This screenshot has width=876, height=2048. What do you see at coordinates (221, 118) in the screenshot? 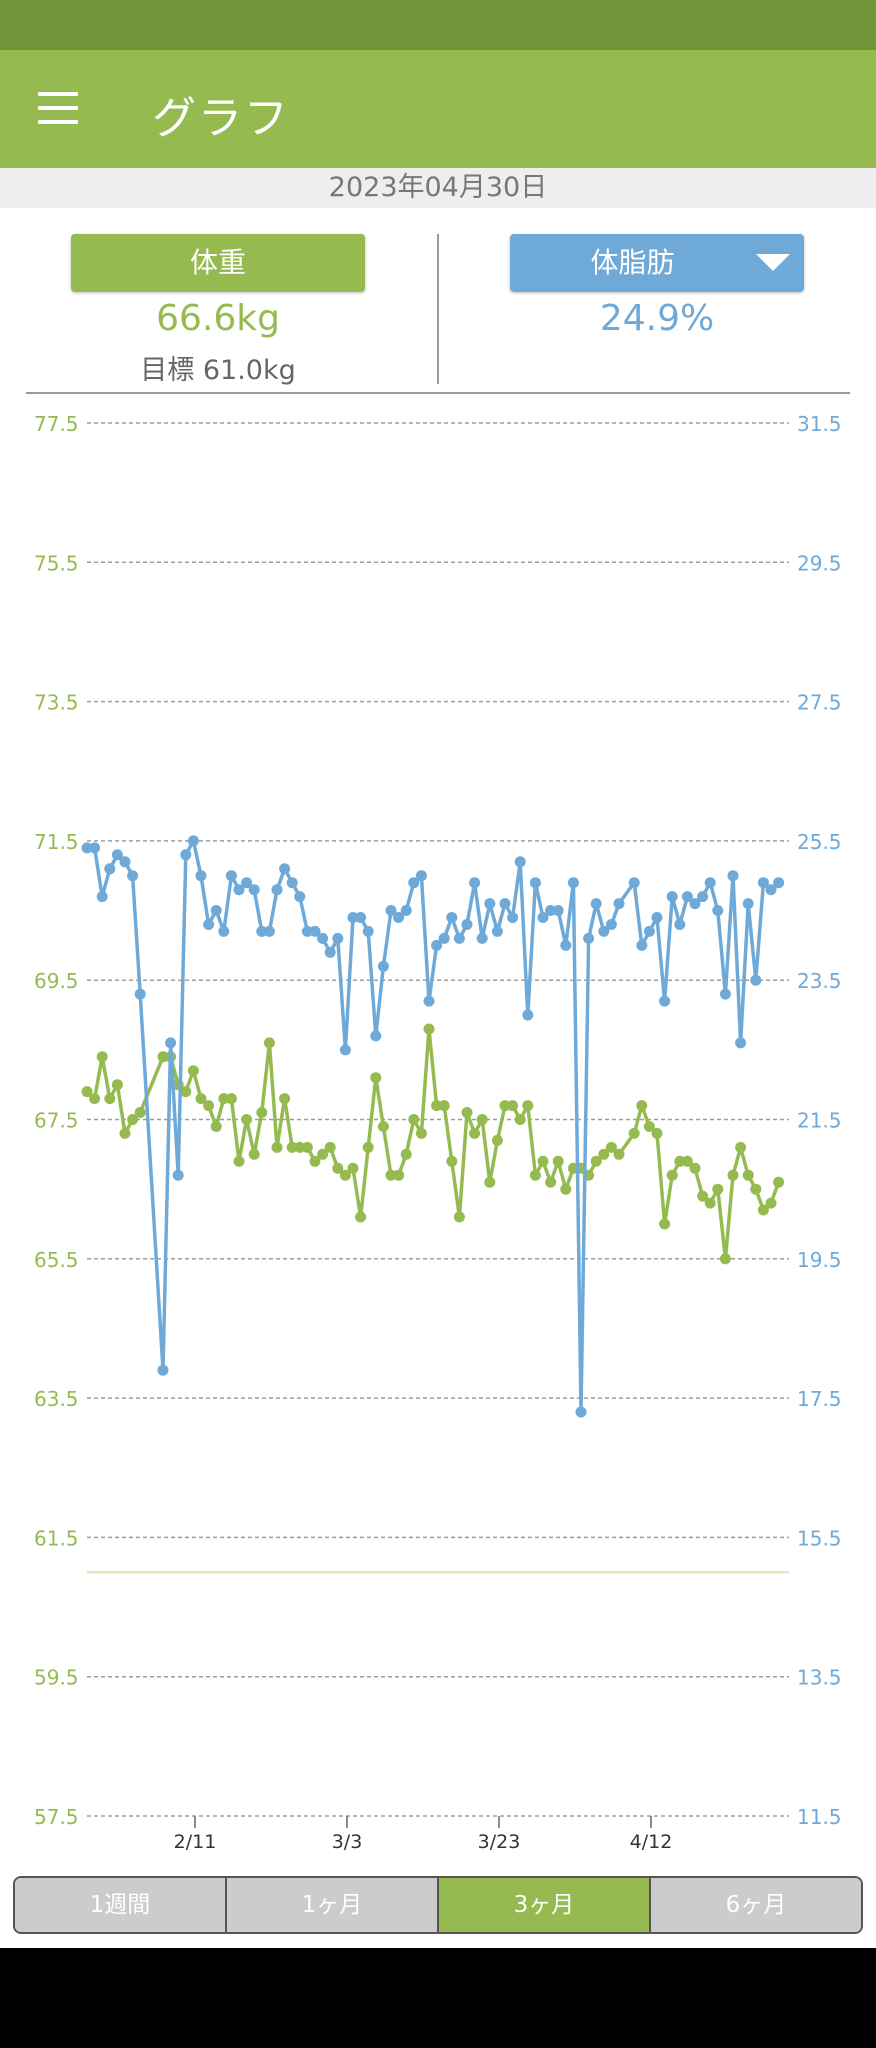
I see `page-title: グラフ` at bounding box center [221, 118].